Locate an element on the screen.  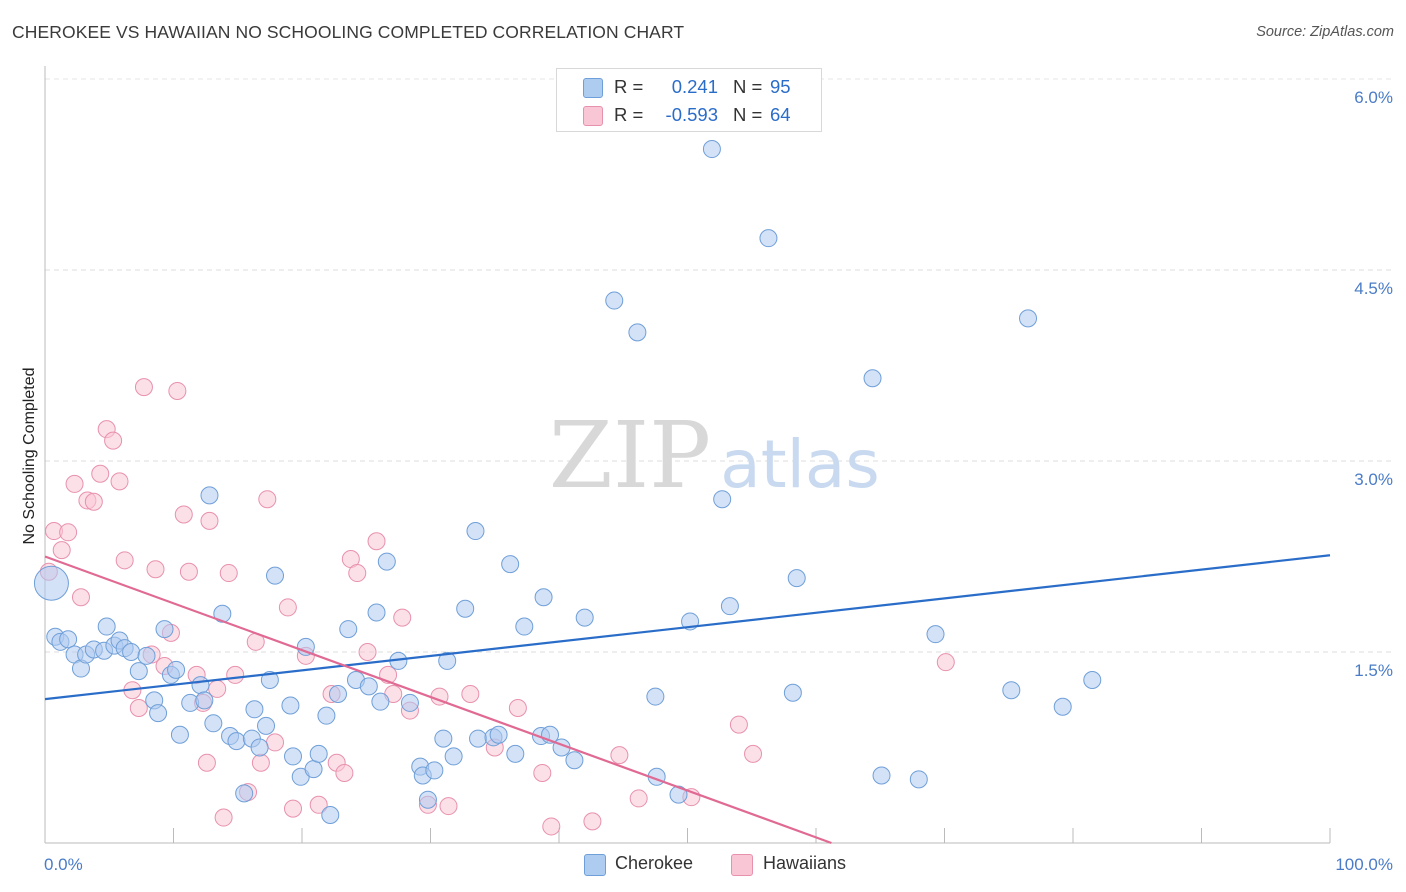
legend-row-hawaiians: R = -0.593 N = 64 is located at coordinates (689, 115).